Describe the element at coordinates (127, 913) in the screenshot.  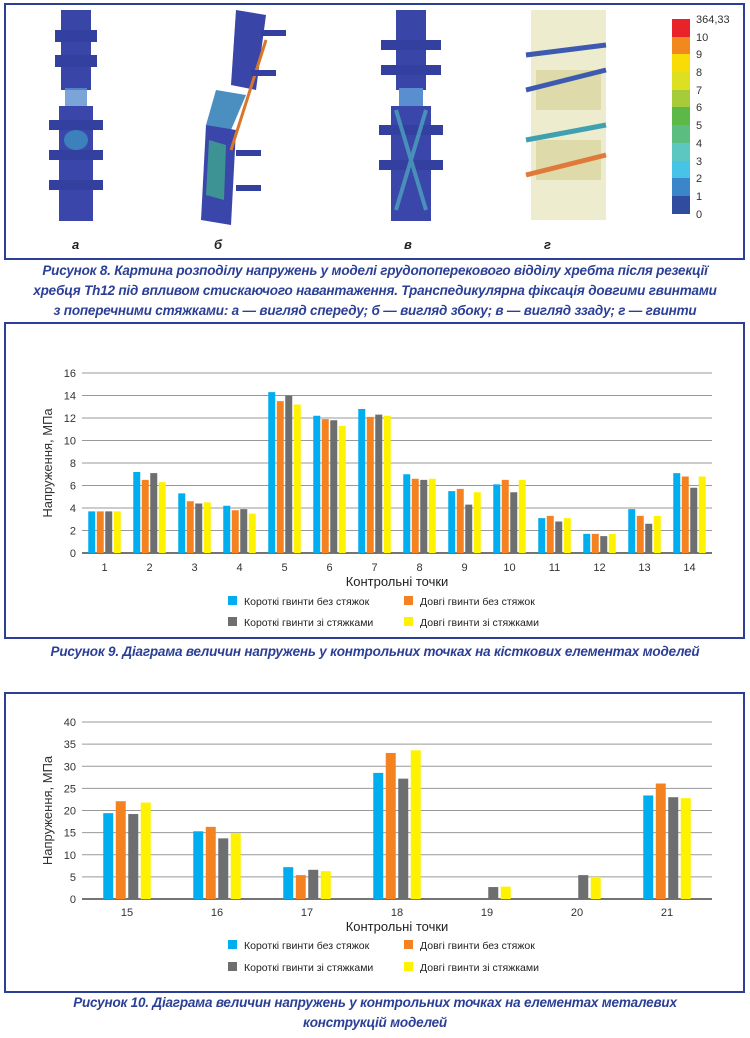
I see `x-tick-label: 15` at that location.